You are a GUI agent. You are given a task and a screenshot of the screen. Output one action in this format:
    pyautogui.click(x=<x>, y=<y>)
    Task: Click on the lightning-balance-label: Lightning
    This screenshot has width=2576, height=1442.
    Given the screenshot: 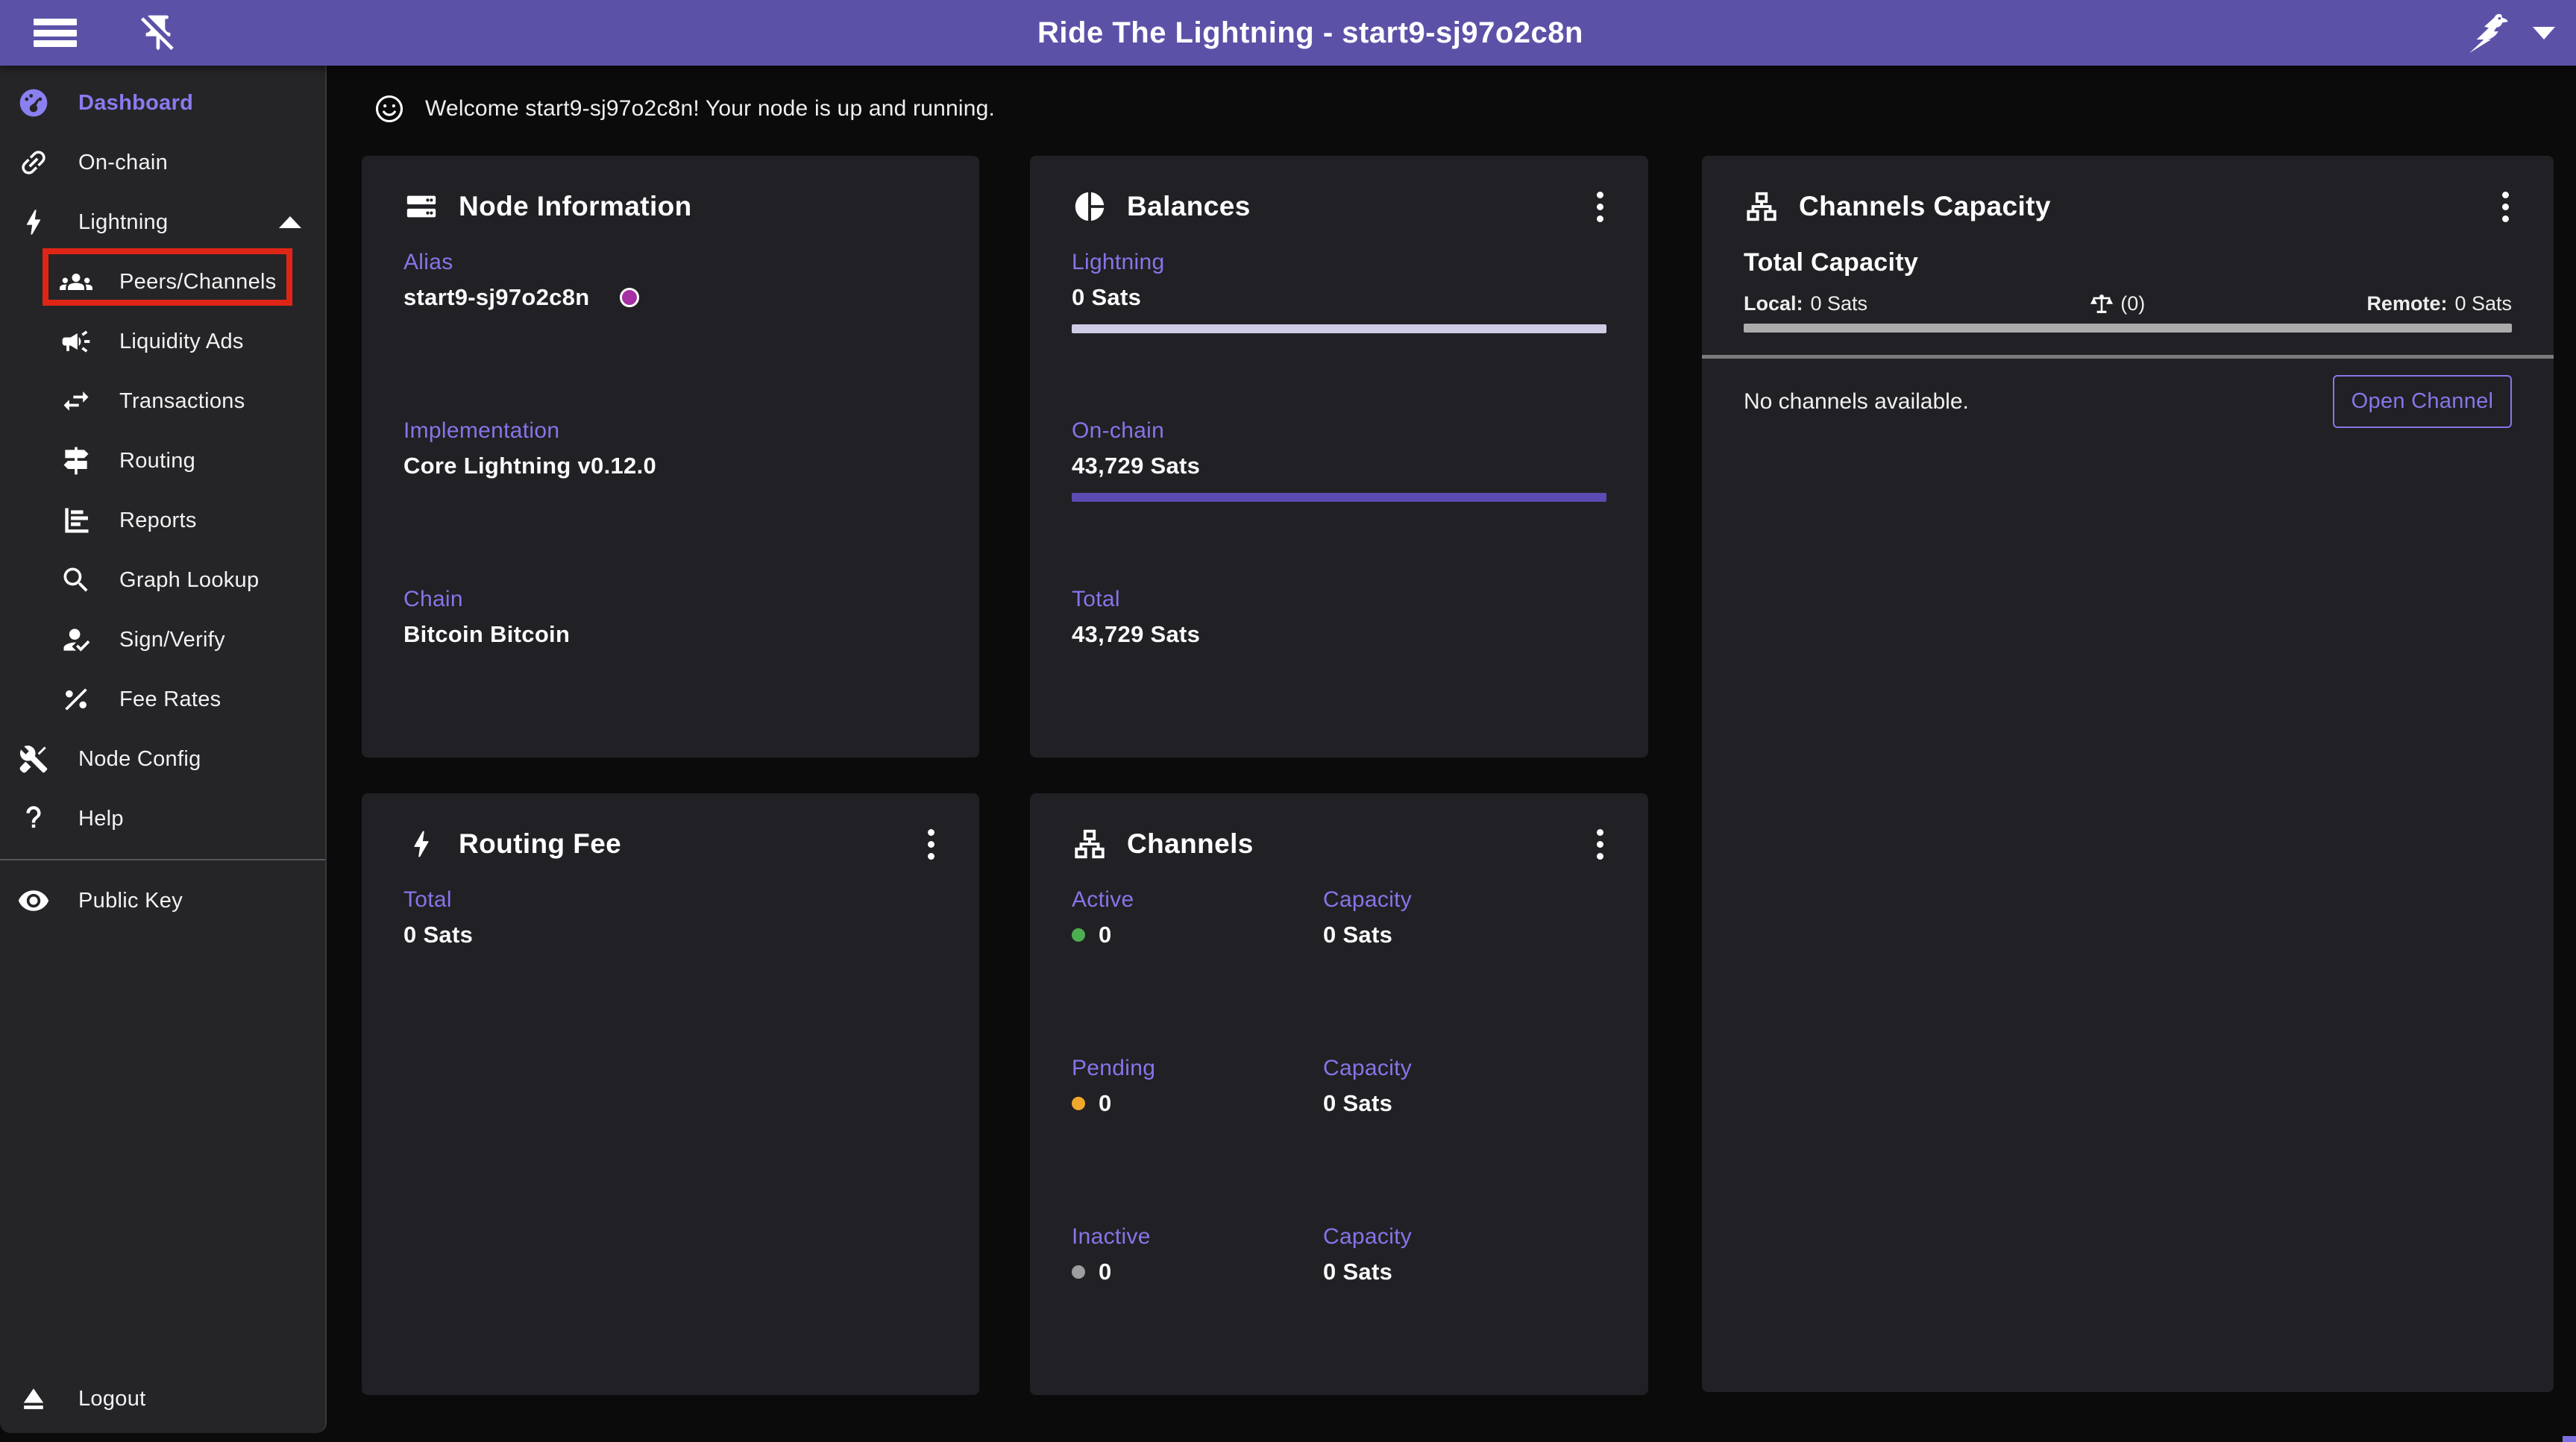 What is the action you would take?
    pyautogui.click(x=1118, y=262)
    